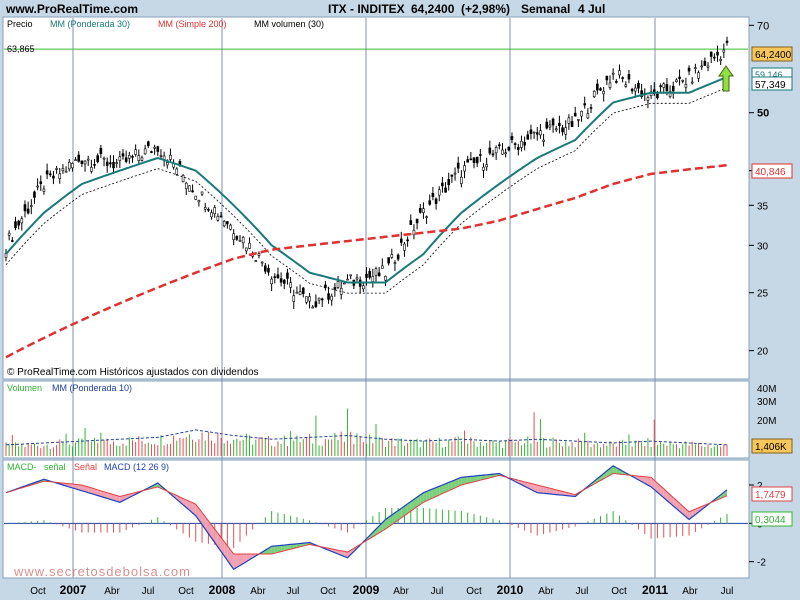 The image size is (800, 600). I want to click on watermark: www.secretosdebolsa.com, so click(102, 571).